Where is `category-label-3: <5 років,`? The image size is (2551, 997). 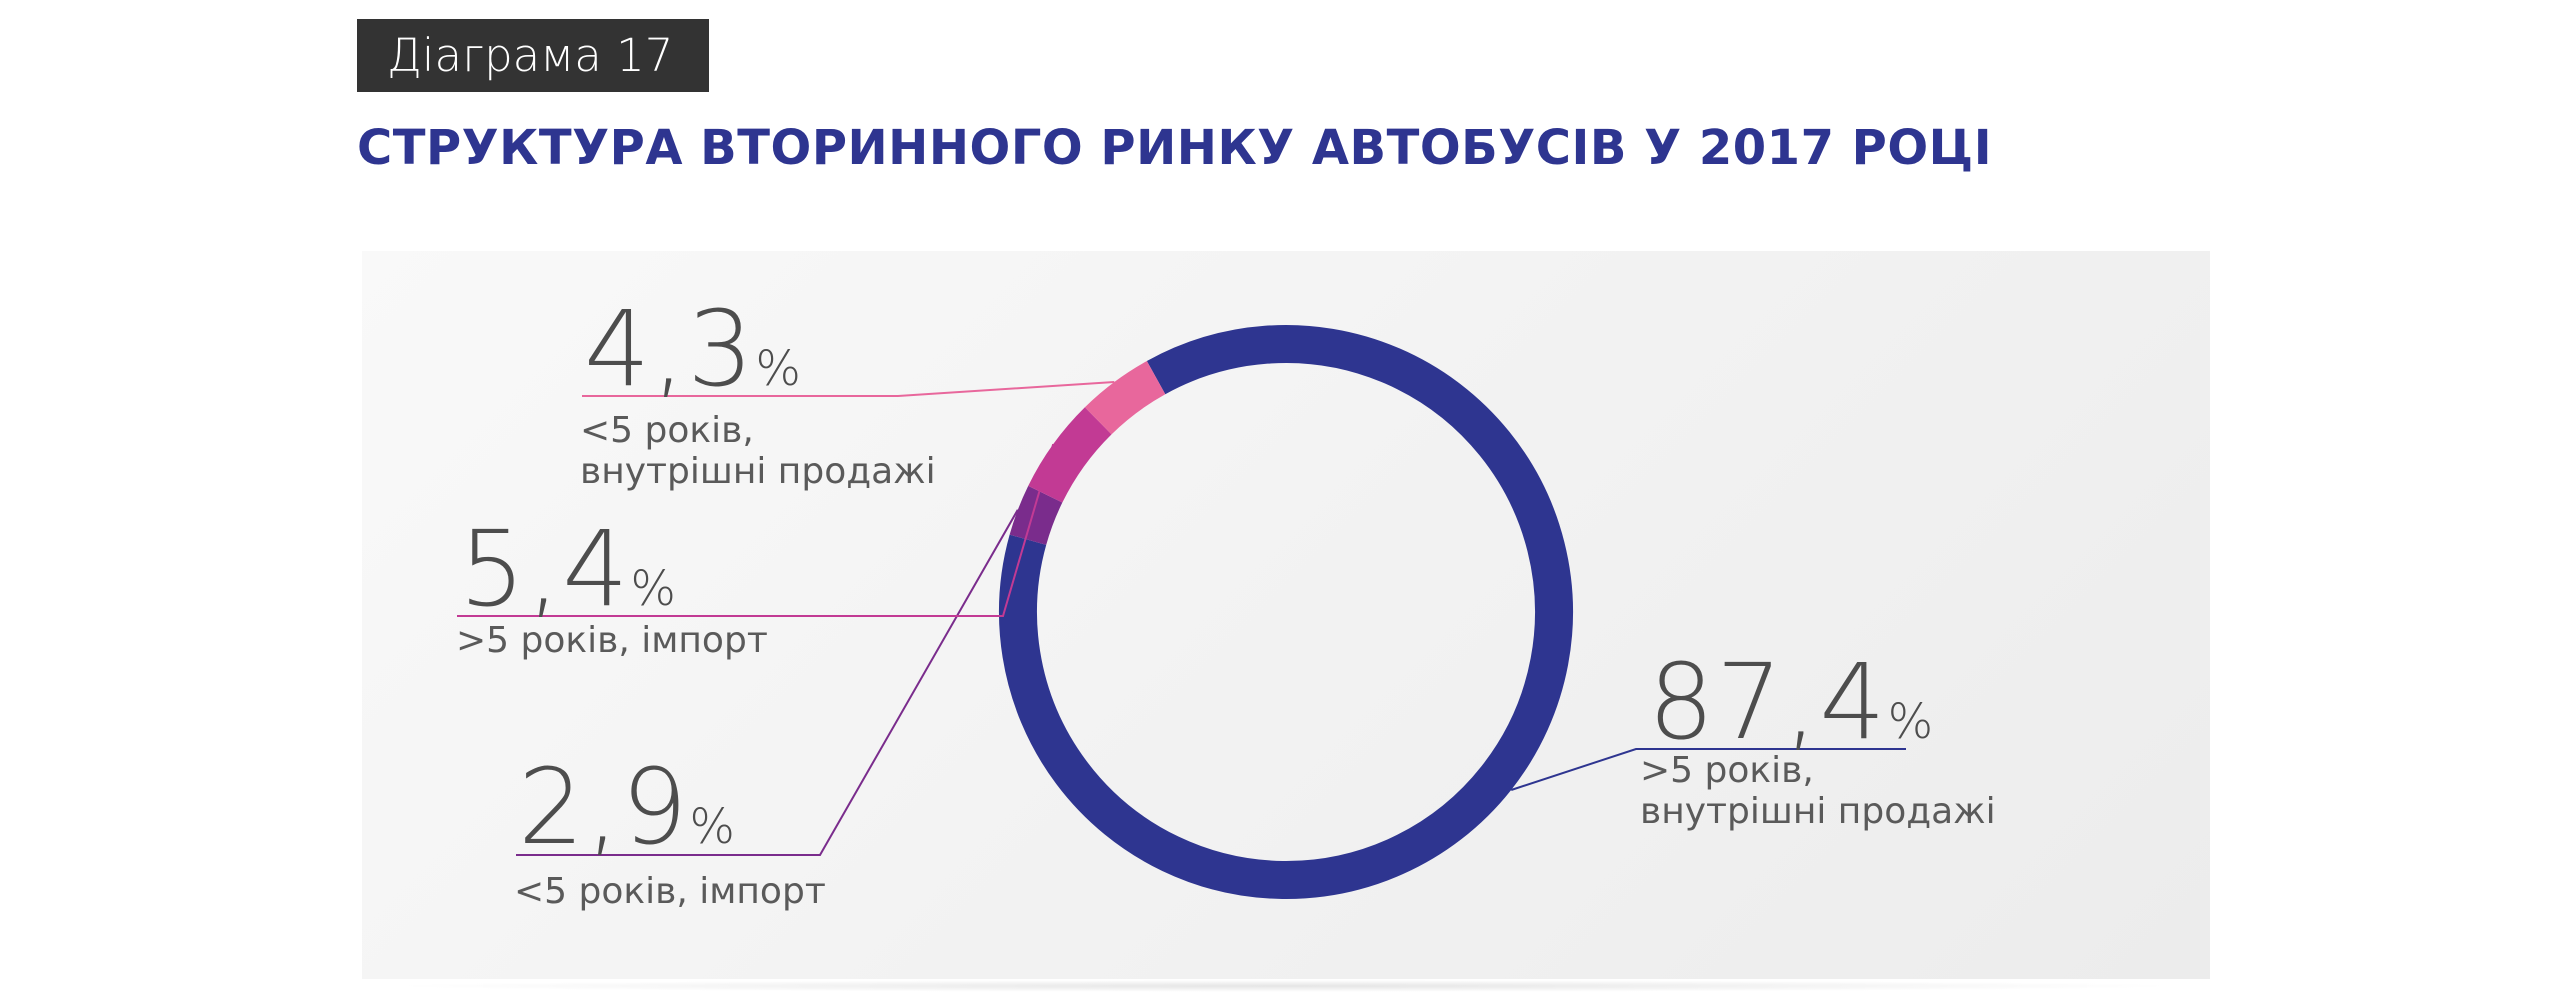 category-label-3: <5 років, is located at coordinates (667, 430).